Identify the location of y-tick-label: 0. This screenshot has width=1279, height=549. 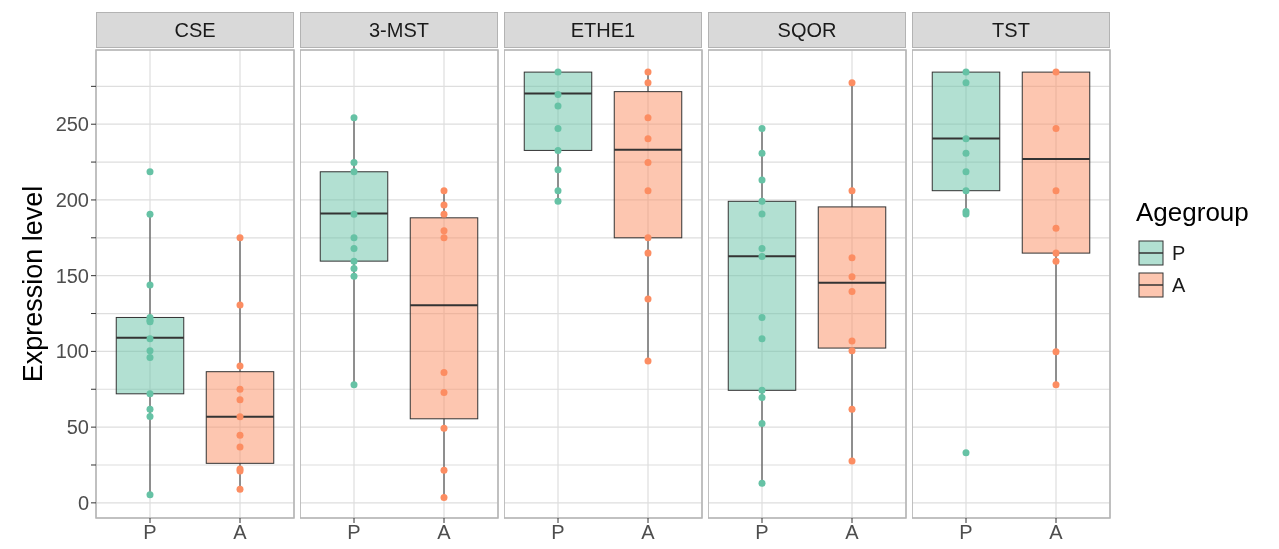
(83, 502).